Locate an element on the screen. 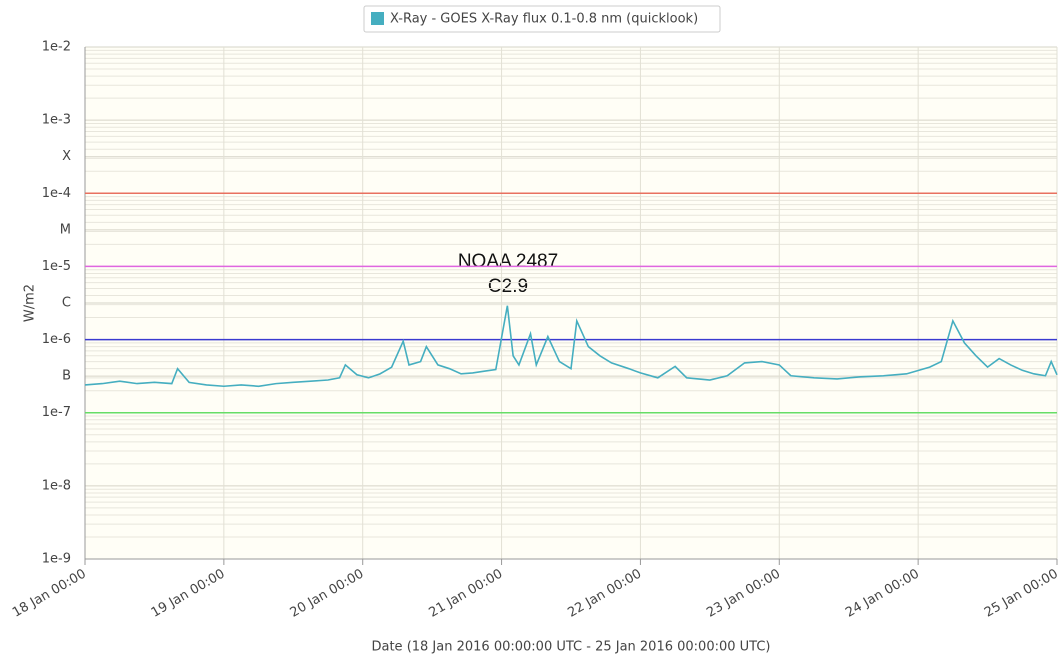 This screenshot has height=659, width=1063. y-tick-label: 1e-7 is located at coordinates (56, 412).